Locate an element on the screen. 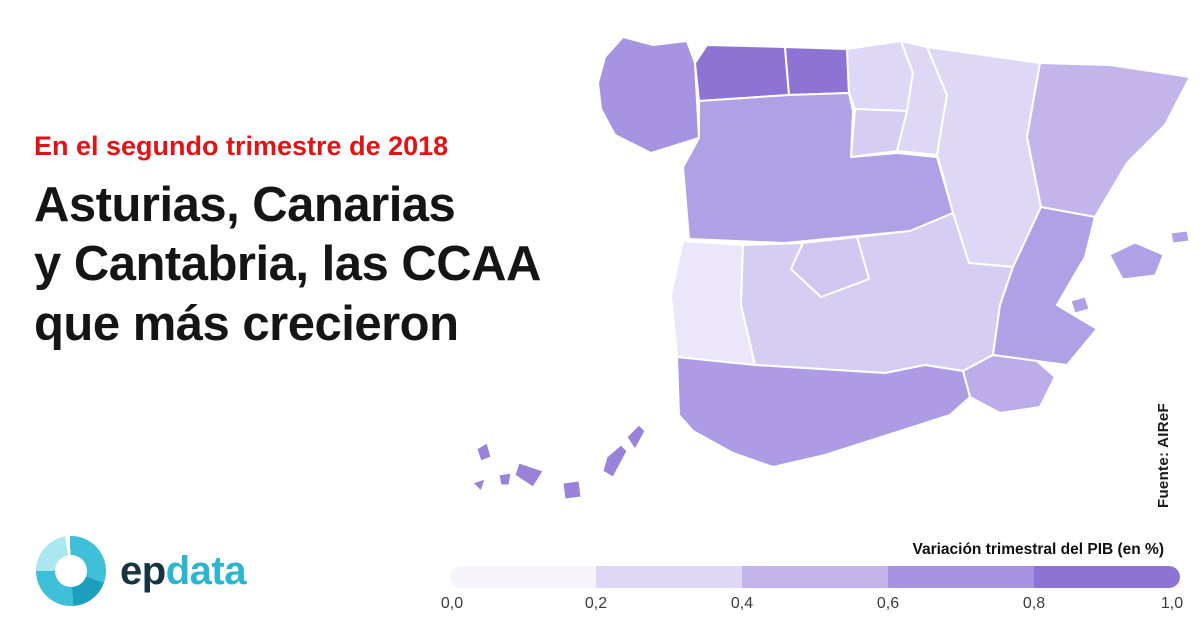  region-canarias-lanzarote is located at coordinates (636, 437).